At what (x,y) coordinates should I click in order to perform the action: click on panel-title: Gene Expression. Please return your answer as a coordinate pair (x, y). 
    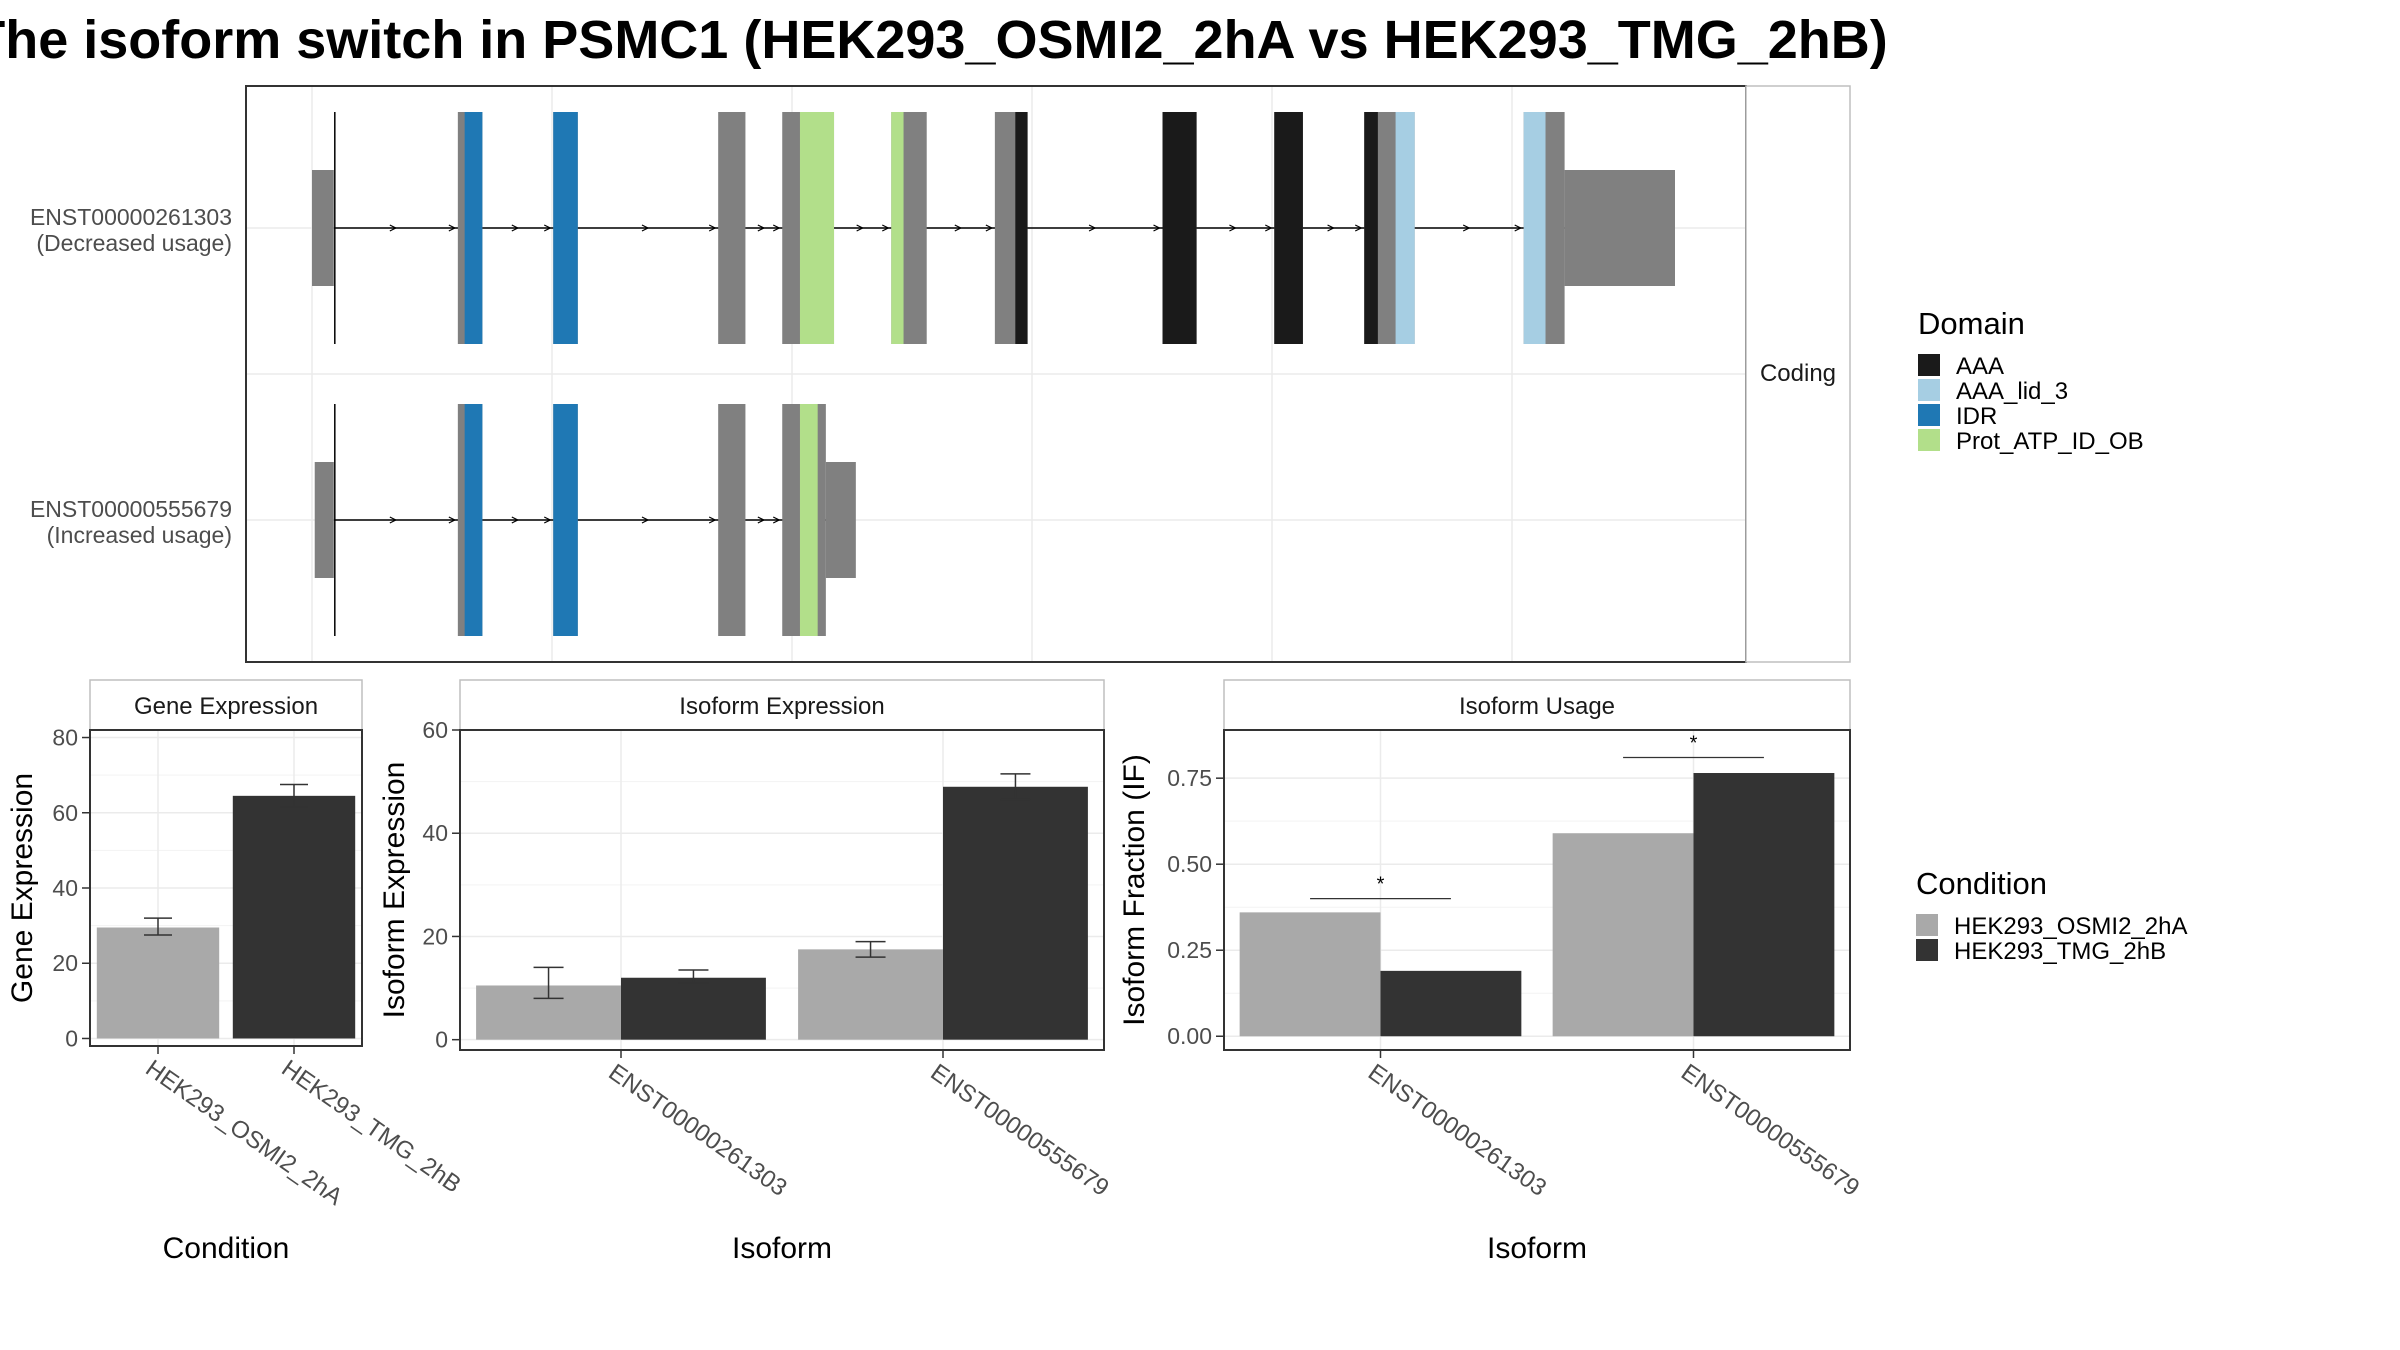
    Looking at the image, I should click on (226, 706).